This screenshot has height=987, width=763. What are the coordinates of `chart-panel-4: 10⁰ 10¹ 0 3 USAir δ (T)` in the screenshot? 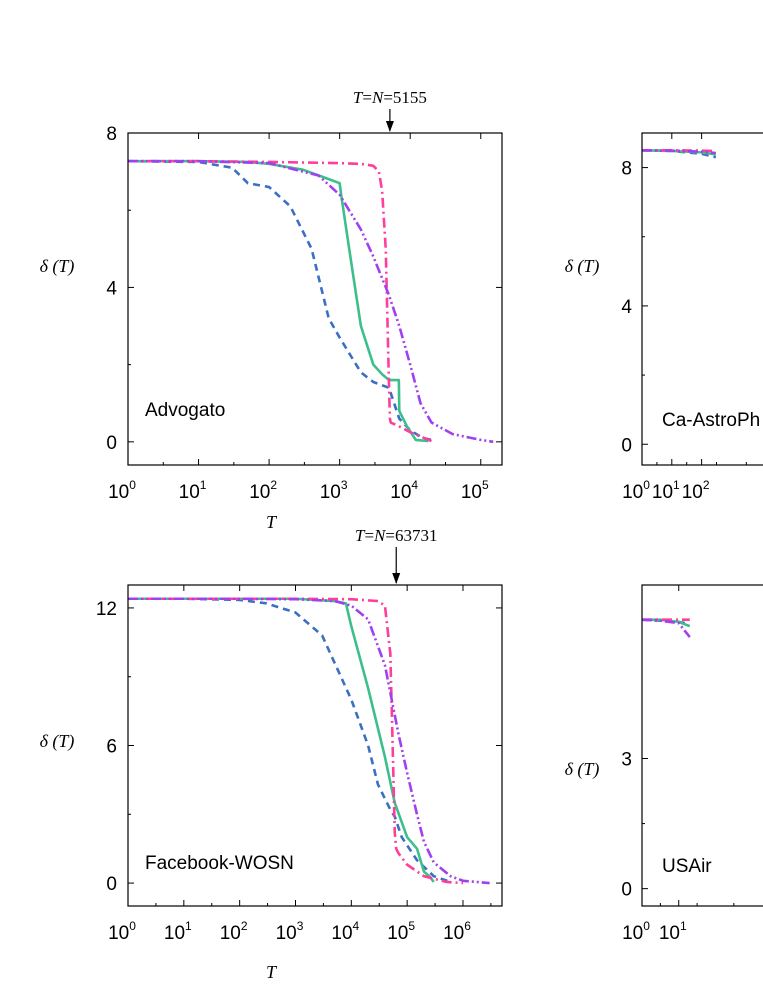 It's located at (664, 764).